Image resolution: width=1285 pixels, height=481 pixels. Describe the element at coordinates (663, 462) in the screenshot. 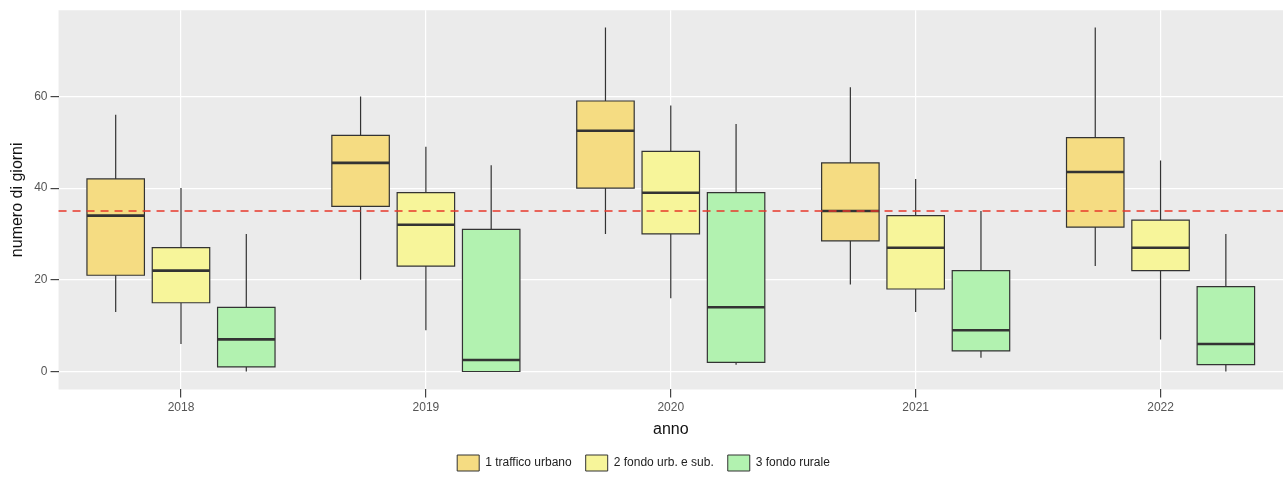

I see `legend-label: 2 fondo urb. e sub.` at that location.